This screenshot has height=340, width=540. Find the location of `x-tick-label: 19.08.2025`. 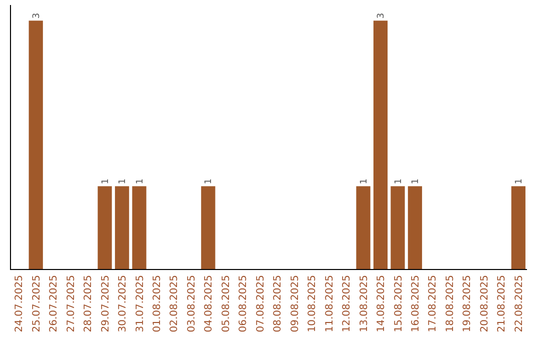

x-tick-label: 19.08.2025 is located at coordinates (468, 303).